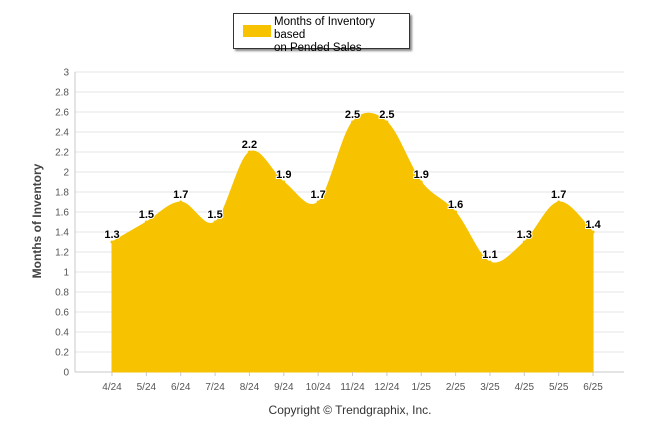 The image size is (646, 434). What do you see at coordinates (324, 28) in the screenshot?
I see `legend-label-line1: Months of Inventory based` at bounding box center [324, 28].